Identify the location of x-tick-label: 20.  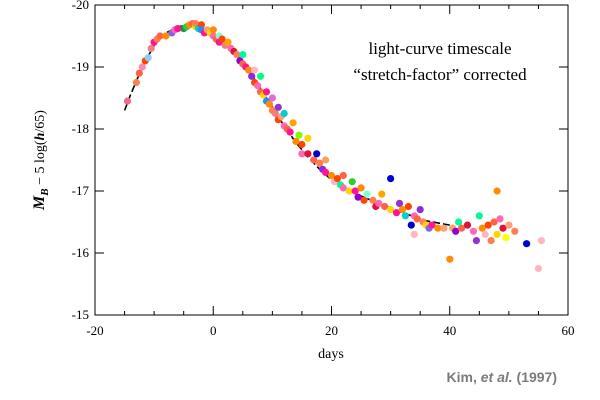
(331, 330).